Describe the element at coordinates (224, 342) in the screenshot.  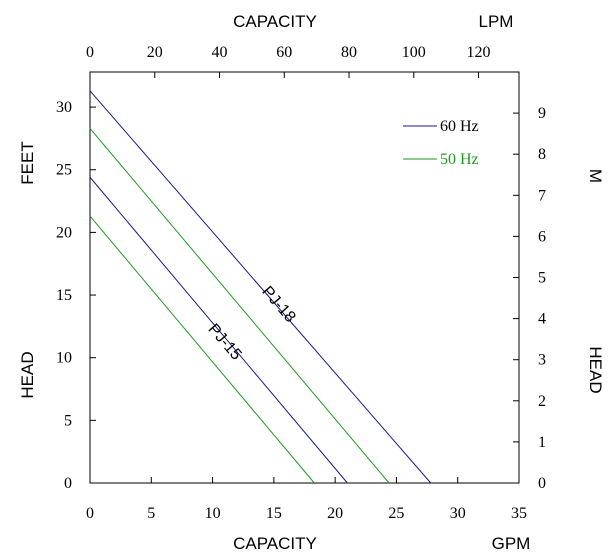
I see `curve-label-2: PJ-15` at that location.